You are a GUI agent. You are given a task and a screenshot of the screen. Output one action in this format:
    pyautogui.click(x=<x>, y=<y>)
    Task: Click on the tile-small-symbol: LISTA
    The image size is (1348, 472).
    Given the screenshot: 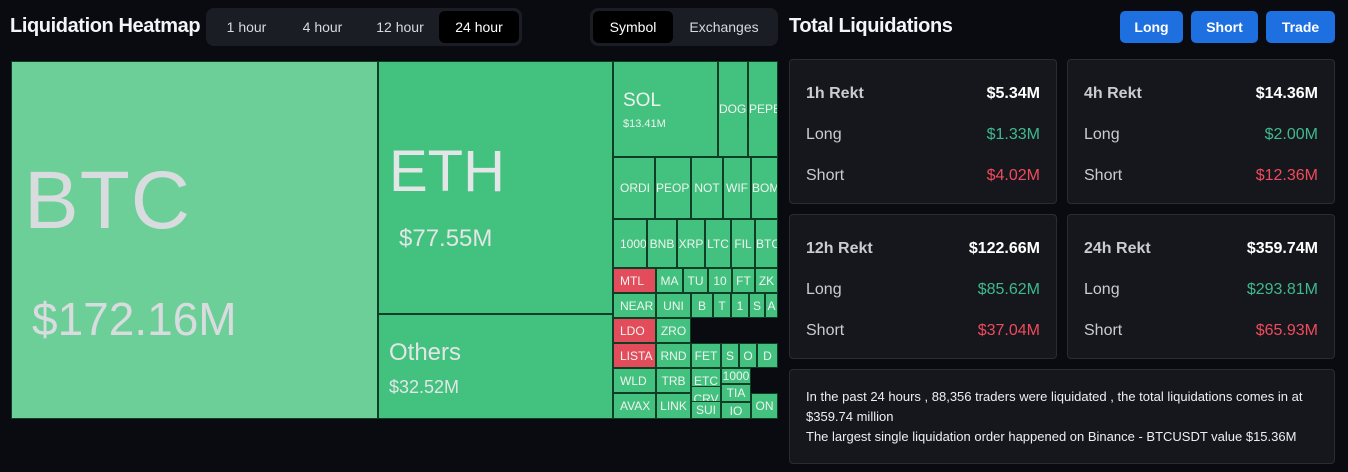 What is the action you would take?
    pyautogui.click(x=636, y=356)
    